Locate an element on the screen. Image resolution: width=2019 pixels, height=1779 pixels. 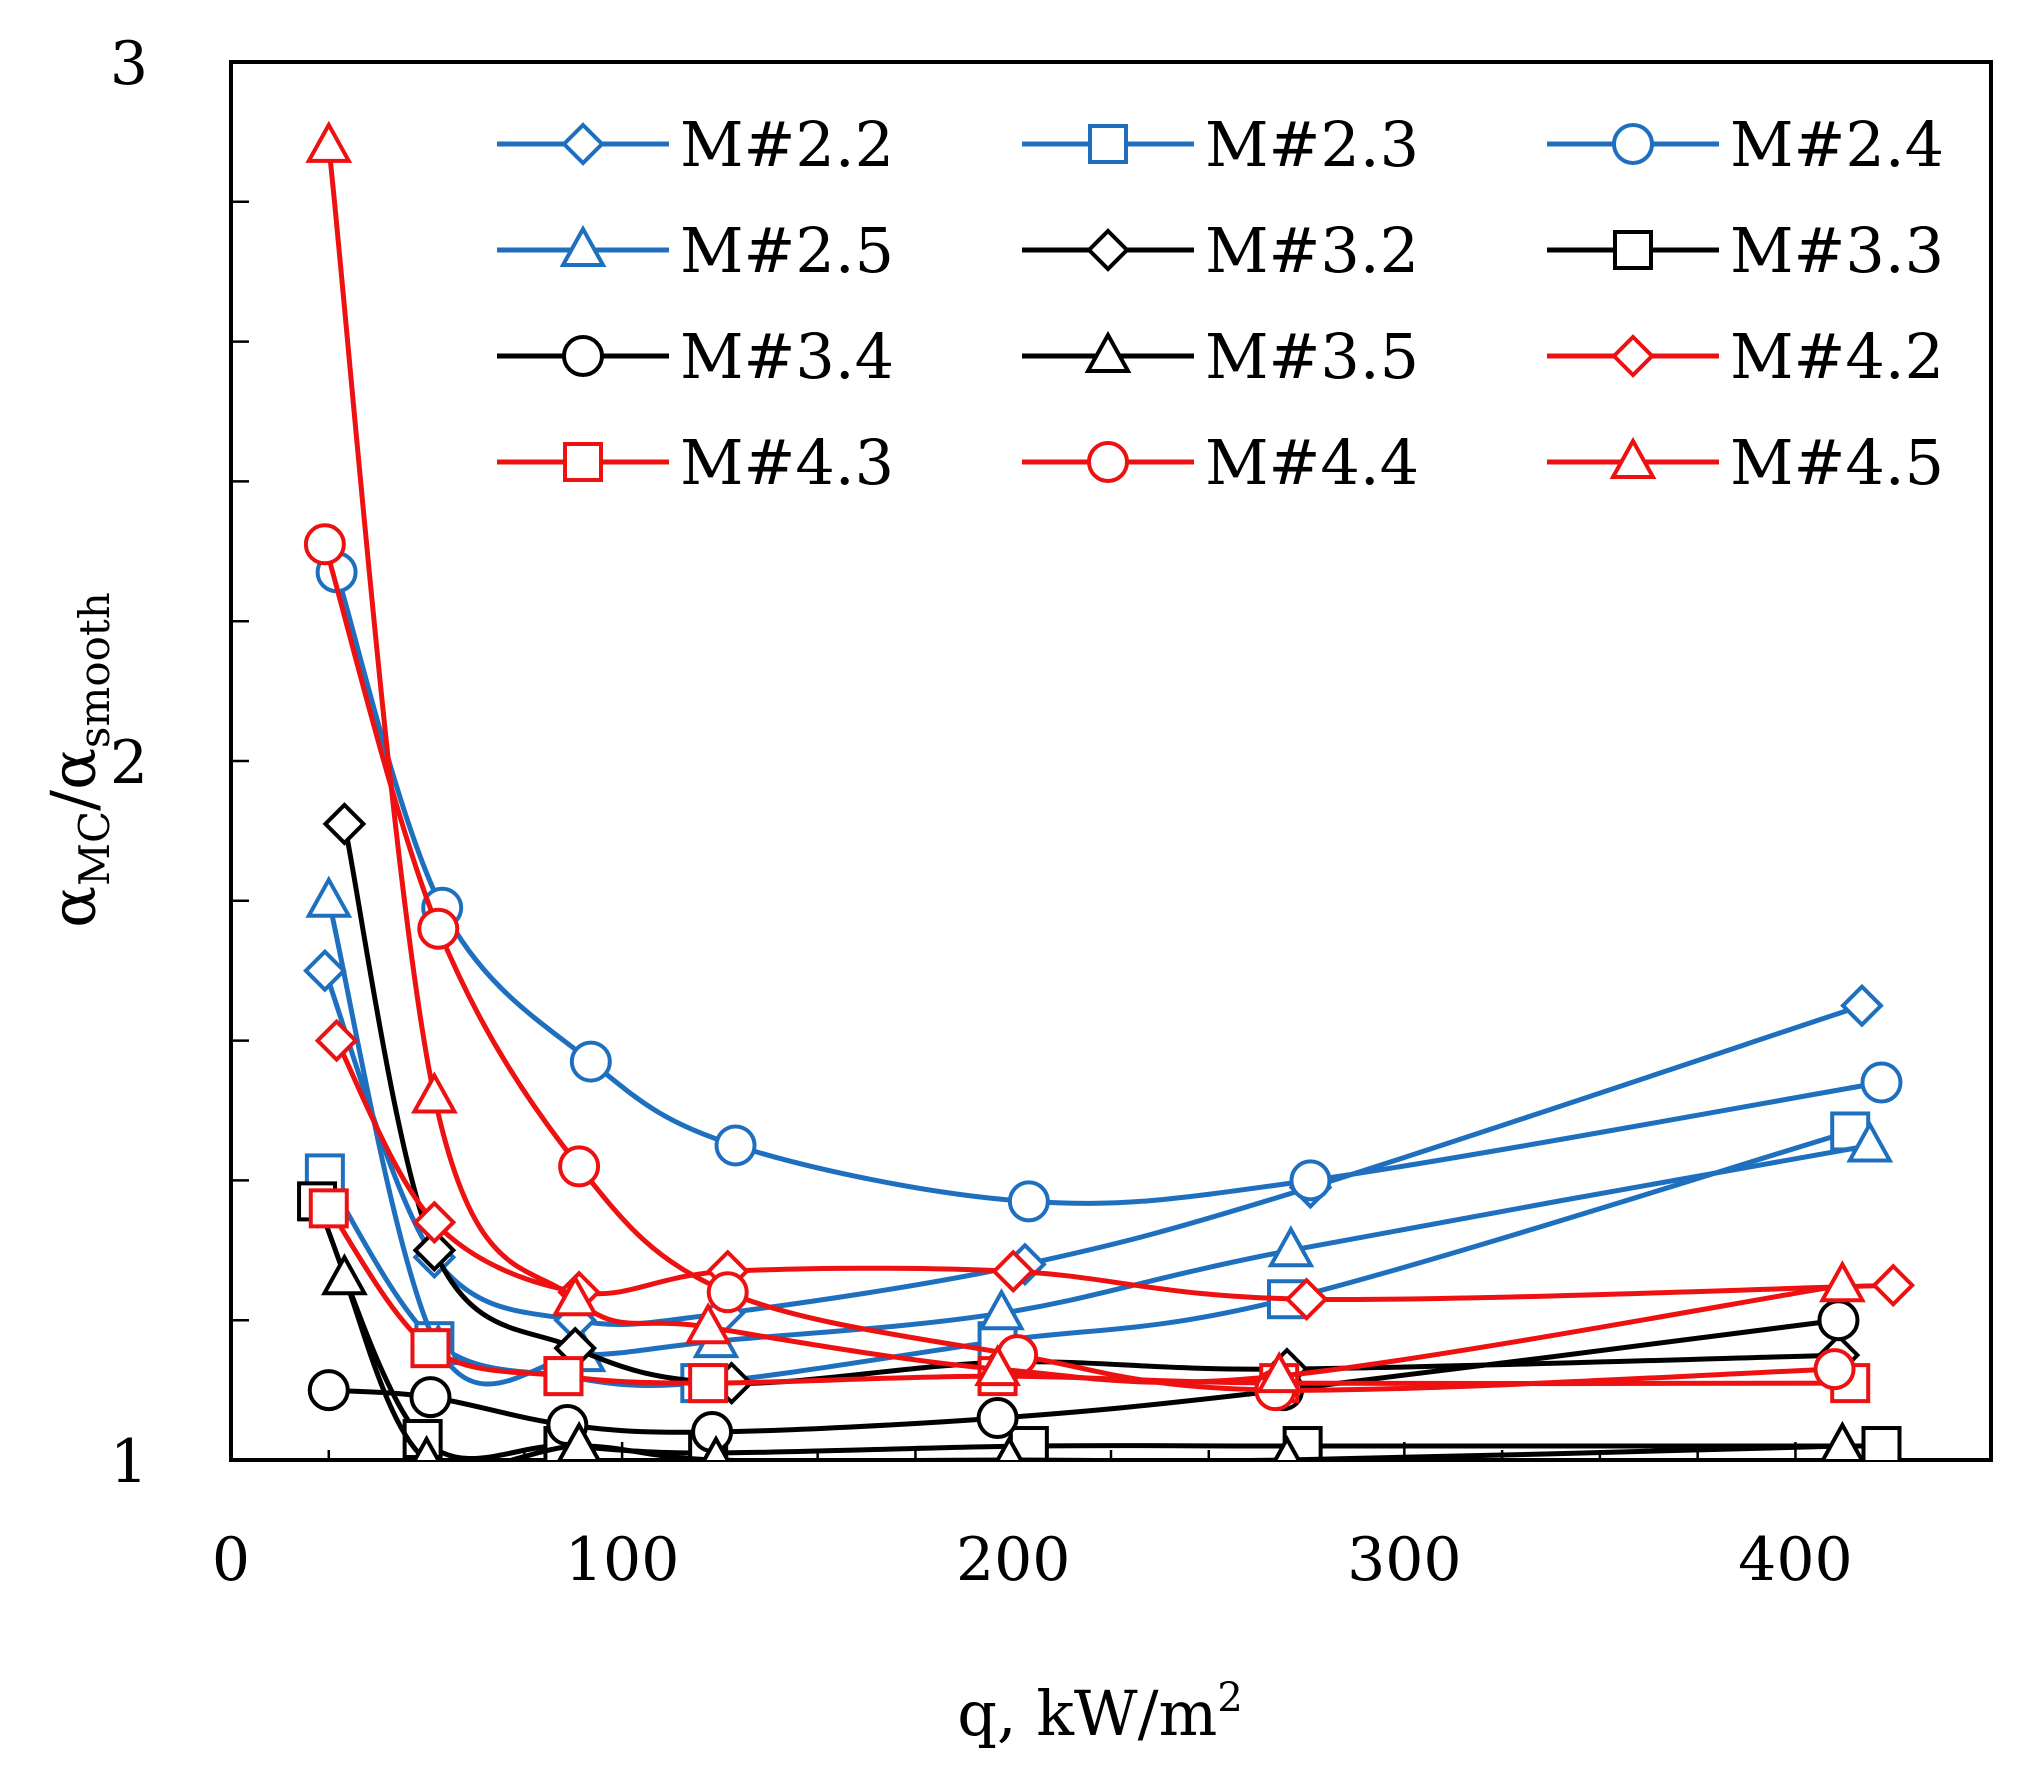
y-tick-label: 2 is located at coordinates (129, 763).